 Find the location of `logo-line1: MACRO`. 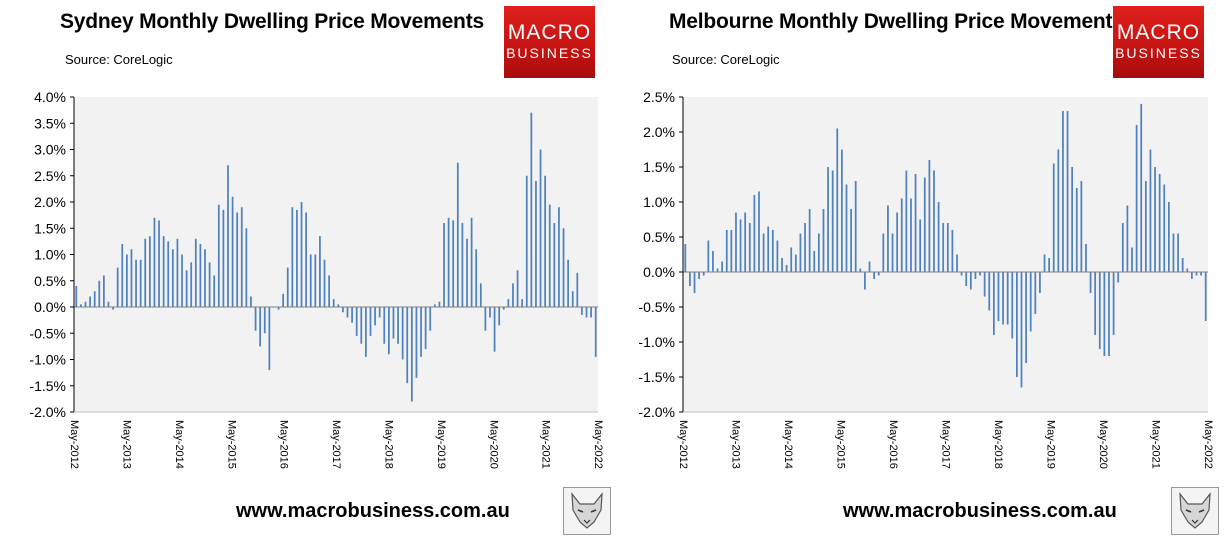

logo-line1: MACRO is located at coordinates (549, 32).